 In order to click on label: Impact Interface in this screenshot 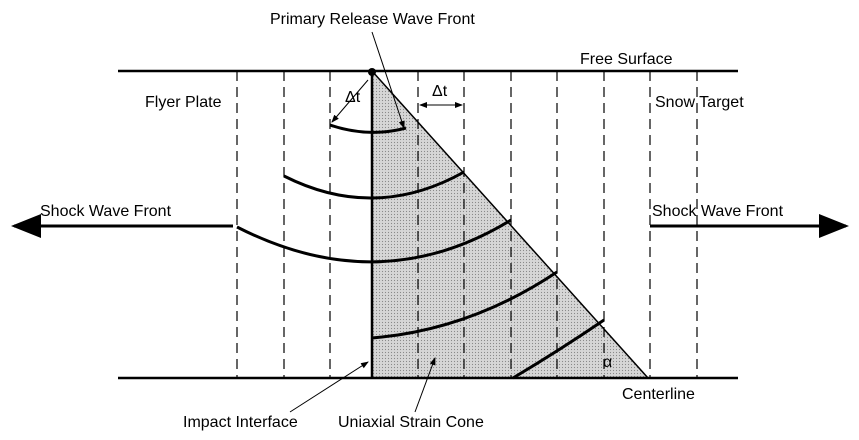, I will do `click(240, 422)`.